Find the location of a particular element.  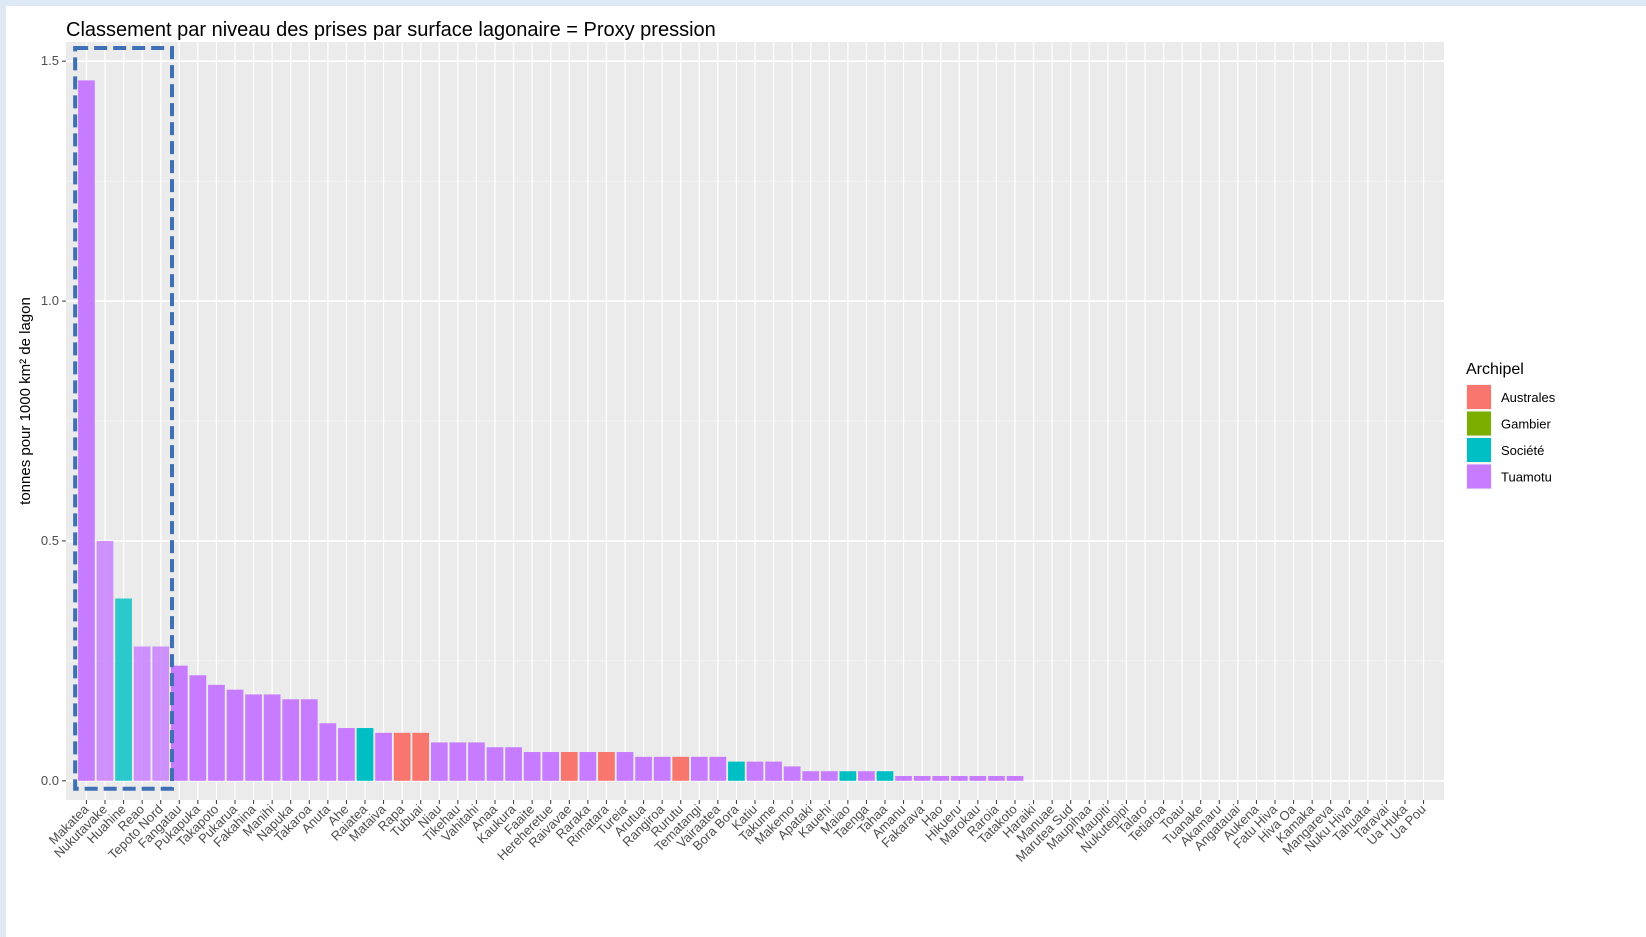

highlight-dashed-box is located at coordinates (123, 418).